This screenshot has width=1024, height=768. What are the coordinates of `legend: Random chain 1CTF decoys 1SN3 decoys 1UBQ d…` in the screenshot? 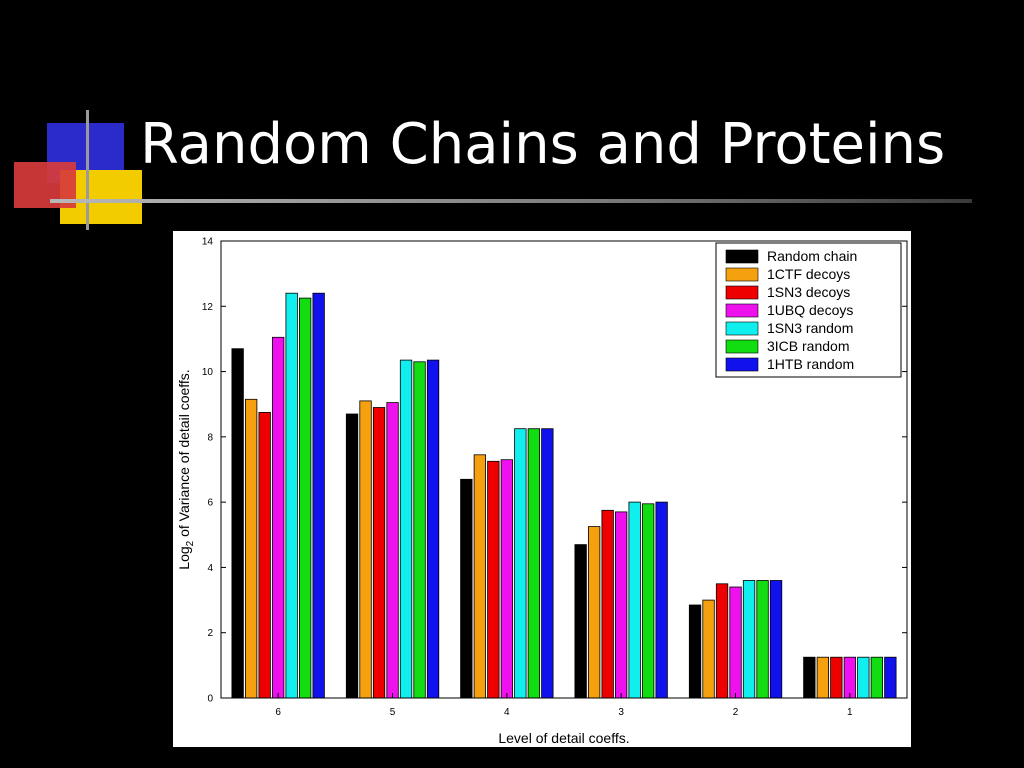 It's located at (808, 310).